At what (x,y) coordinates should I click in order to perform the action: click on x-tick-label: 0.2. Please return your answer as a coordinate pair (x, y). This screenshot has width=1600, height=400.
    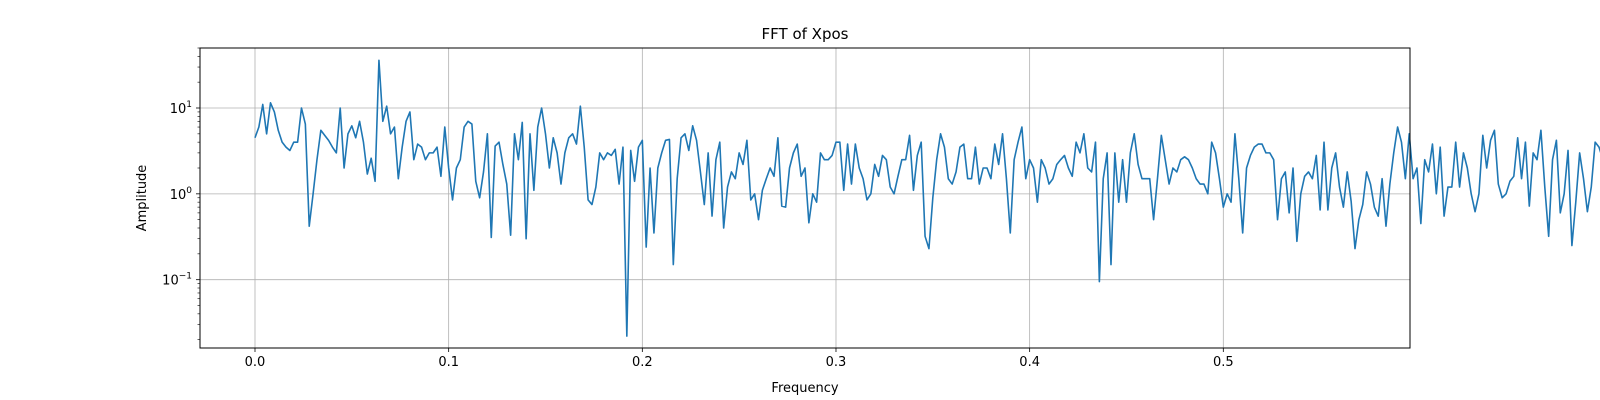
    Looking at the image, I should click on (642, 362).